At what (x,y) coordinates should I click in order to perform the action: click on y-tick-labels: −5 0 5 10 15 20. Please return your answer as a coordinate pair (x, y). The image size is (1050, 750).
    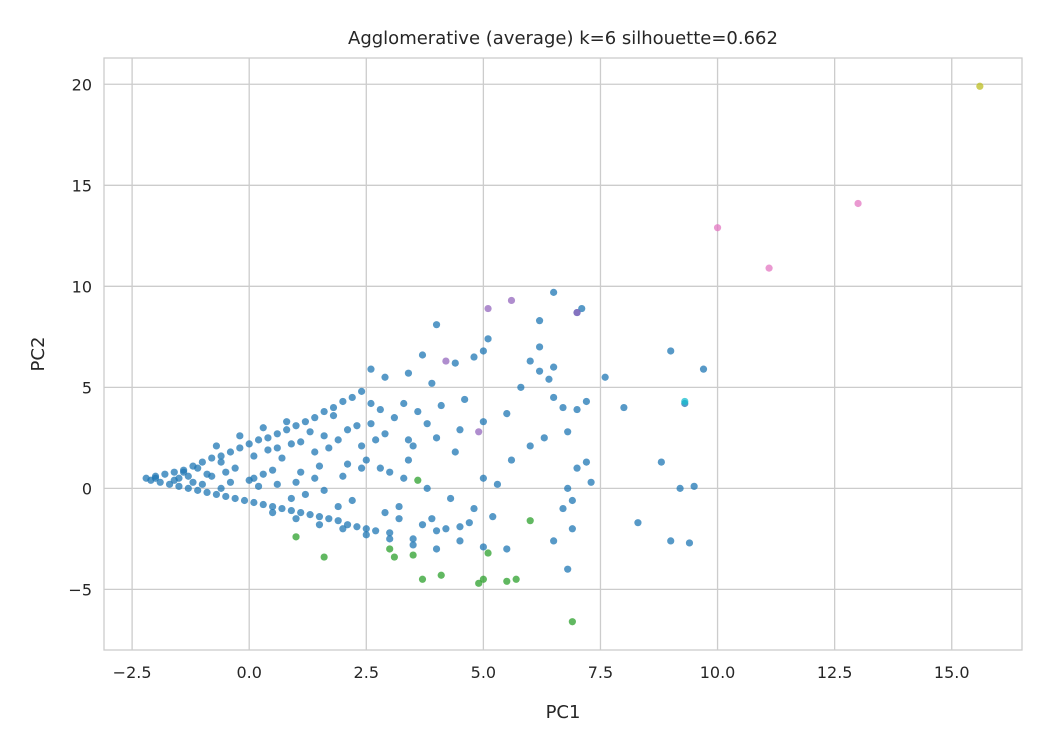
    Looking at the image, I should click on (80, 337).